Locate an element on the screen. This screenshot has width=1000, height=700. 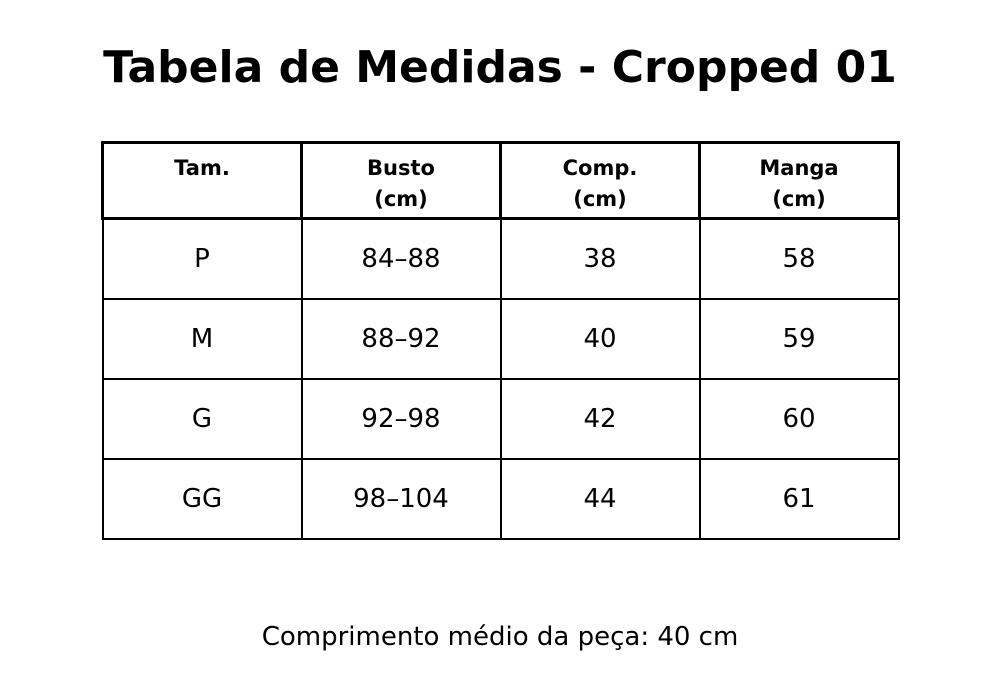
cell-sleeve: 58 is located at coordinates (799, 258).